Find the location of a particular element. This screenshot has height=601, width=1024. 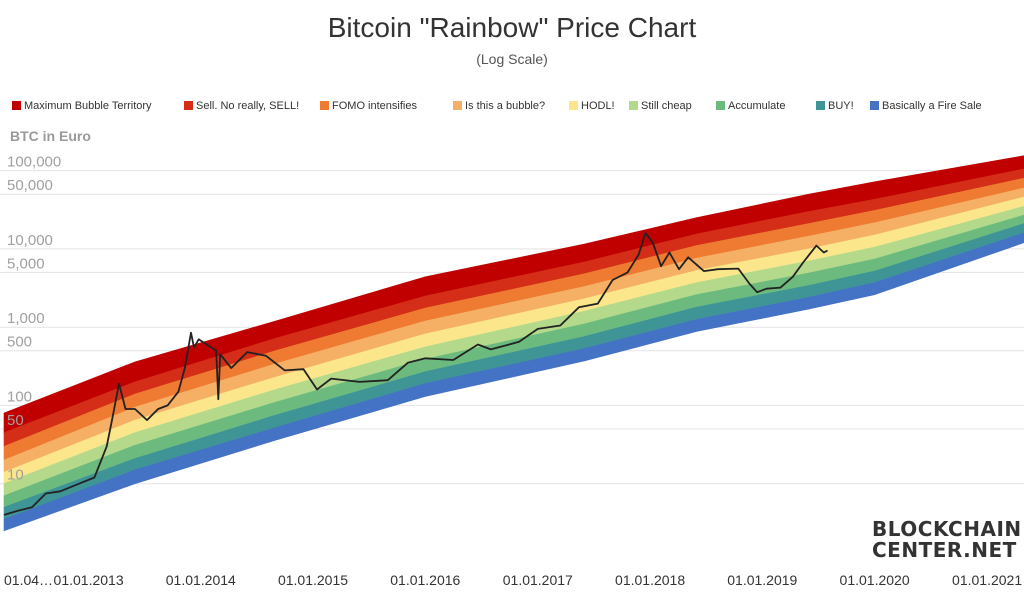

y-tick-label-8: 100,000 is located at coordinates (34, 162).